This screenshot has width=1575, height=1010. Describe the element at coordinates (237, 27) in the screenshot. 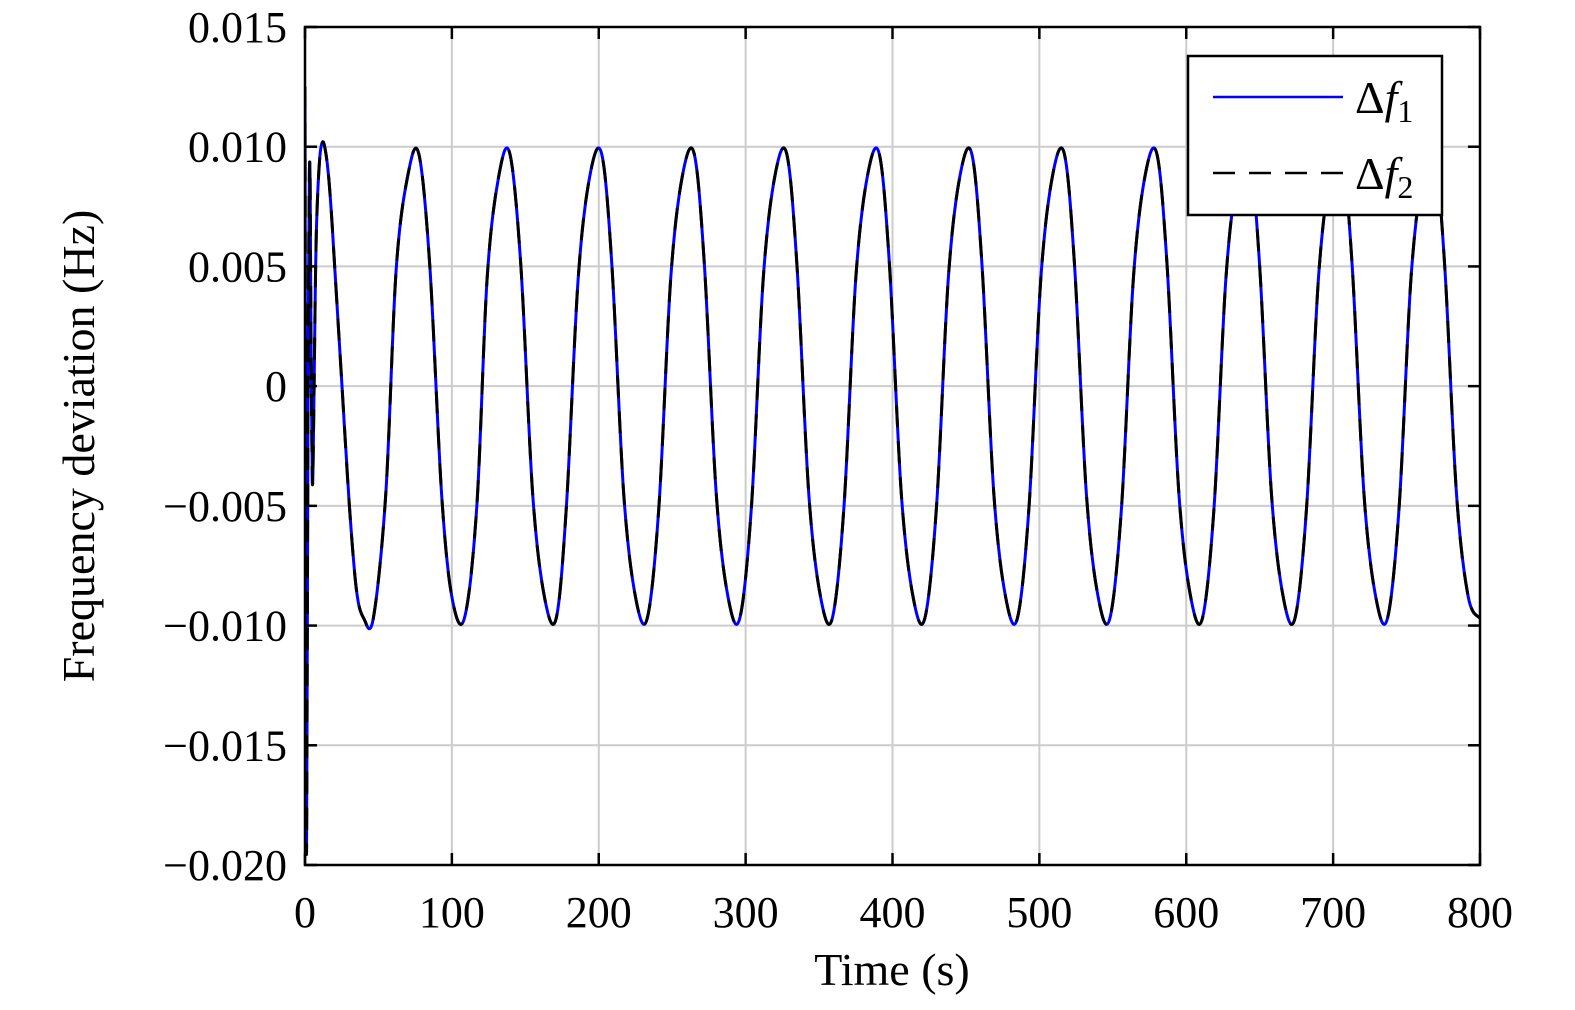

I see `y-tick-label: 0.015` at that location.